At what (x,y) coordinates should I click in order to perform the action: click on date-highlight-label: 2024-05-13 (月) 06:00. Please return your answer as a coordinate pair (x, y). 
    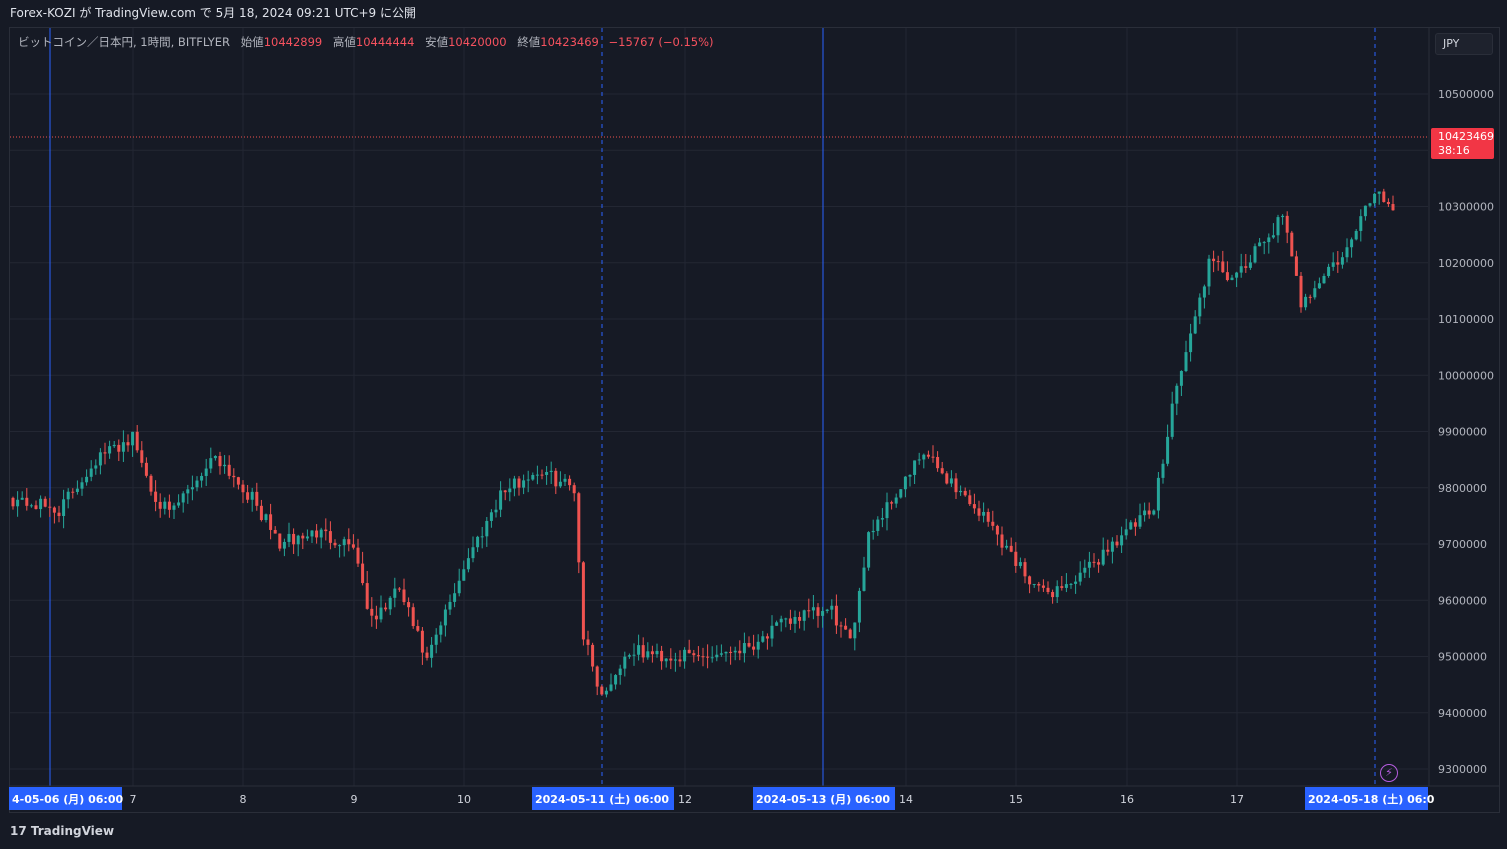
    Looking at the image, I should click on (823, 799).